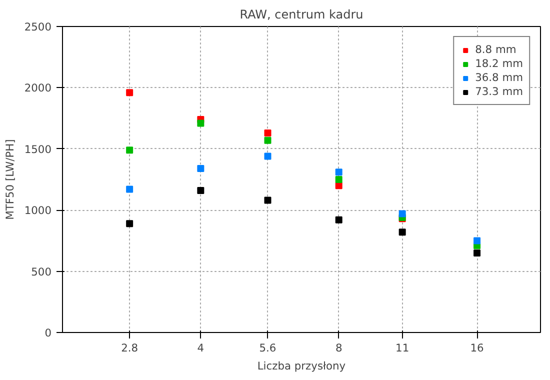 The width and height of the screenshot is (550, 380). Describe the element at coordinates (38, 211) in the screenshot. I see `y-tick-label: 1000` at that location.